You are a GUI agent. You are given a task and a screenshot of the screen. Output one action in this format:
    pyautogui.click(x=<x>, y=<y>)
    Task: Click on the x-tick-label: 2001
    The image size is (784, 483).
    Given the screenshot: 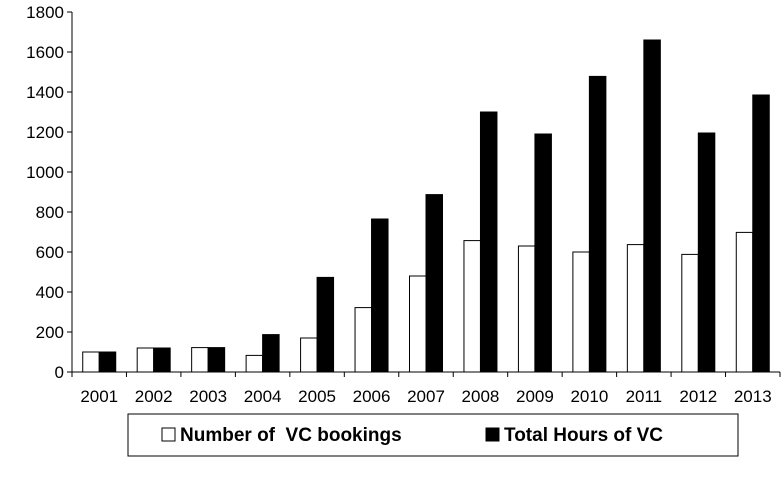 What is the action you would take?
    pyautogui.click(x=99, y=396)
    